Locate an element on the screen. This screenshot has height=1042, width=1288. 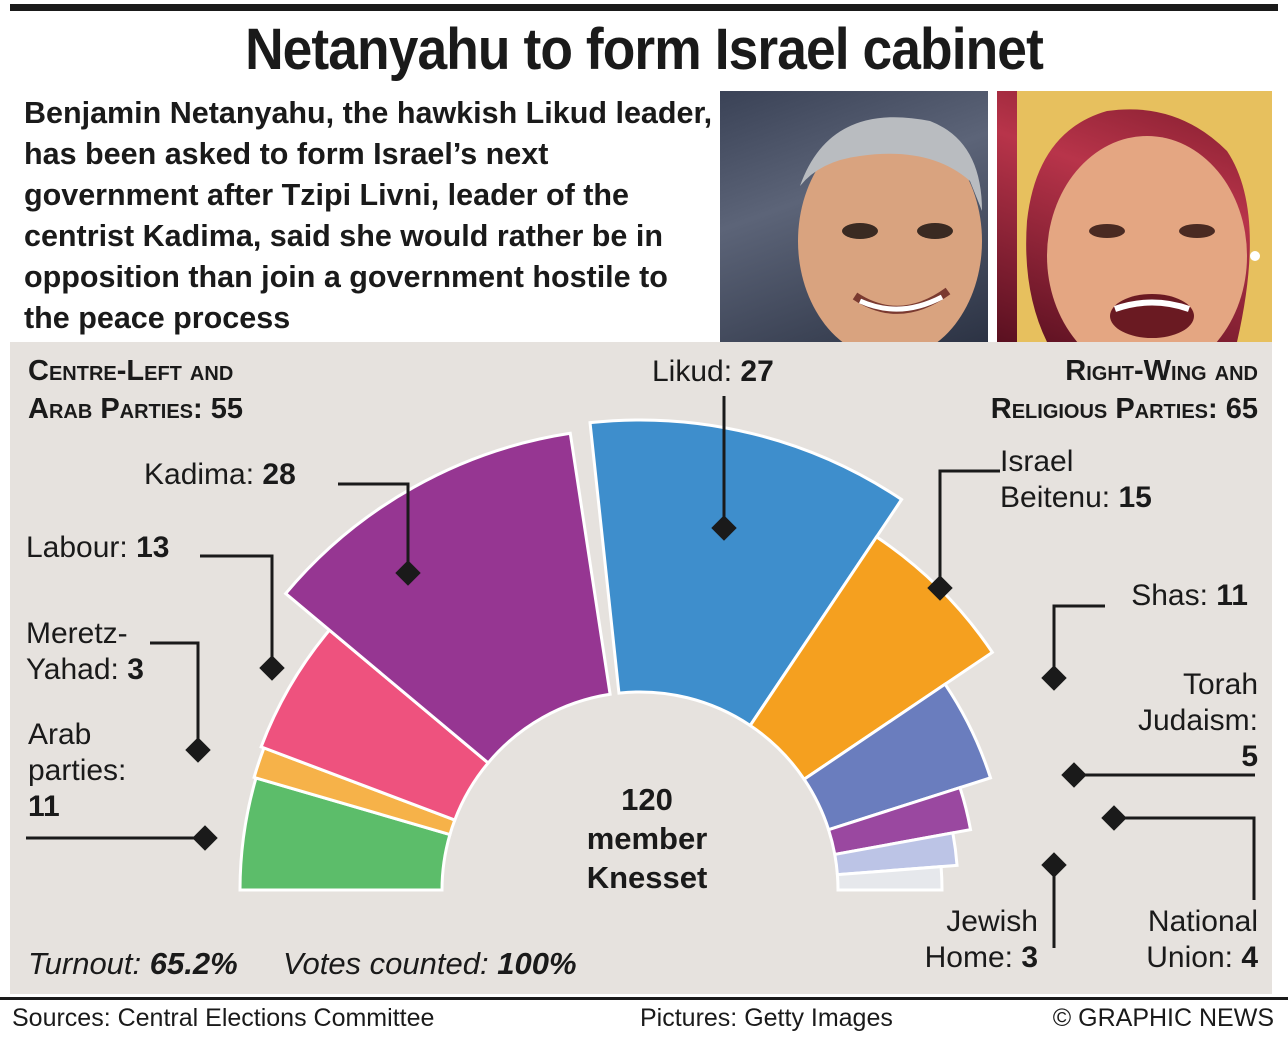
label-kadima-line1: Kadima: is located at coordinates (199, 474).